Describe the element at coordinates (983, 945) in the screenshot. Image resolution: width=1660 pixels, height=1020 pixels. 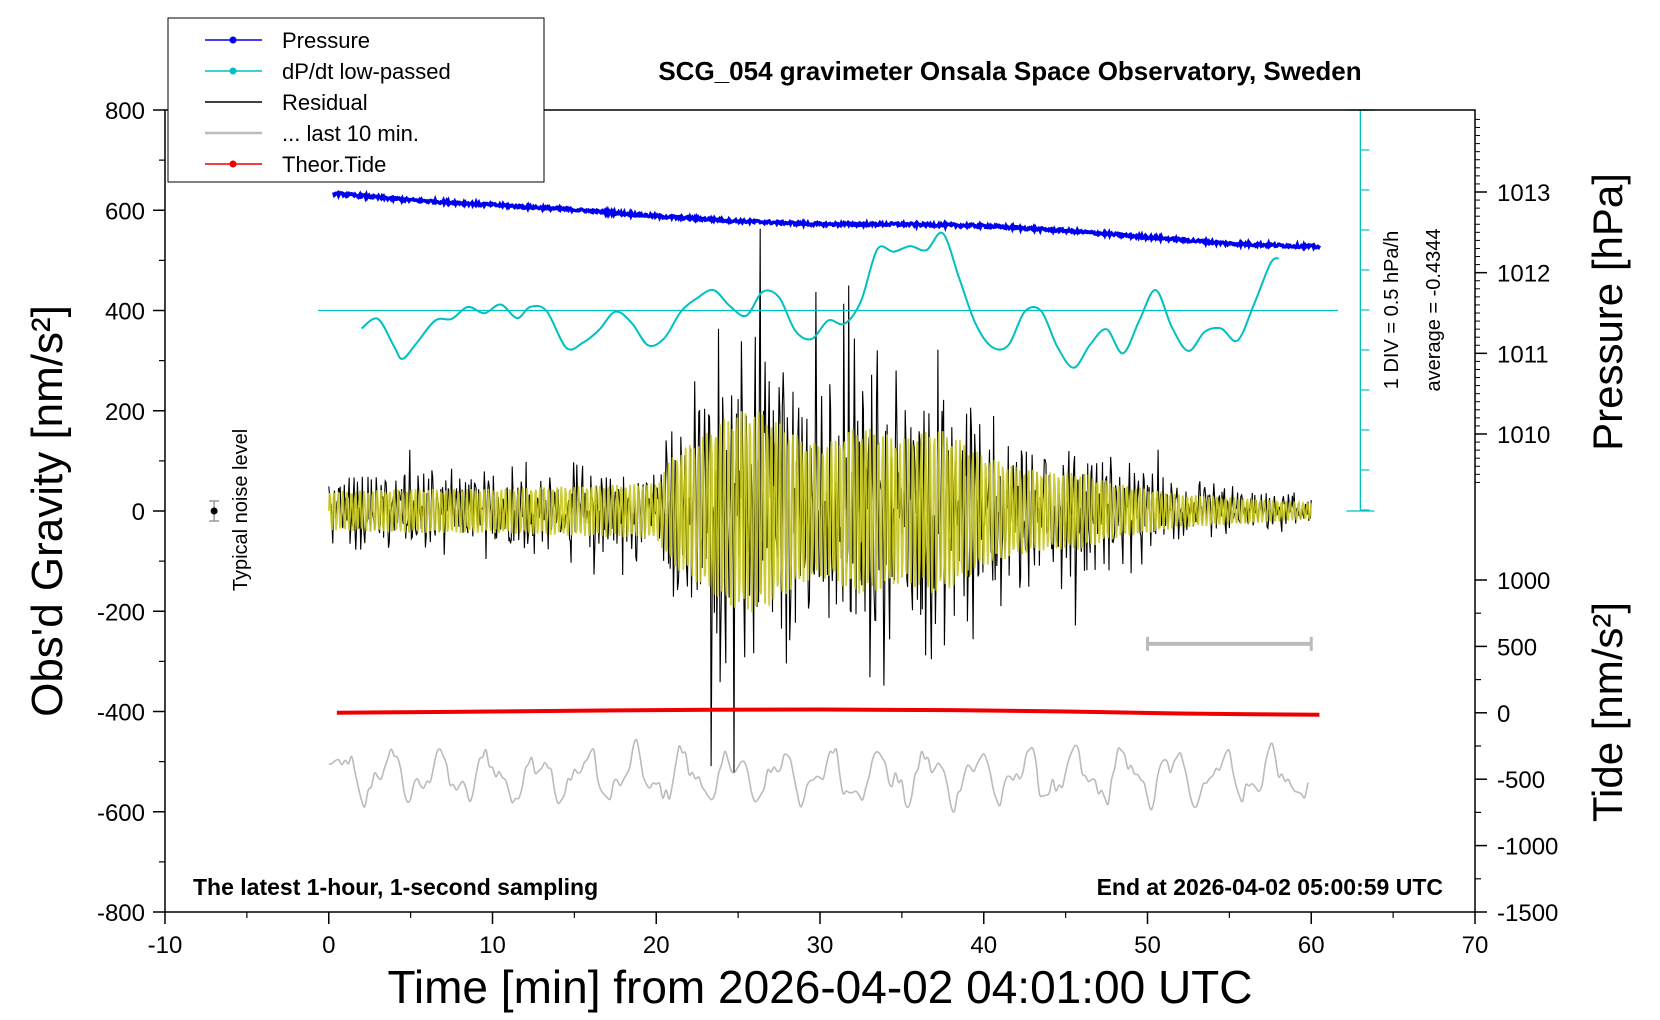
I see `x-tick-label: 40` at that location.